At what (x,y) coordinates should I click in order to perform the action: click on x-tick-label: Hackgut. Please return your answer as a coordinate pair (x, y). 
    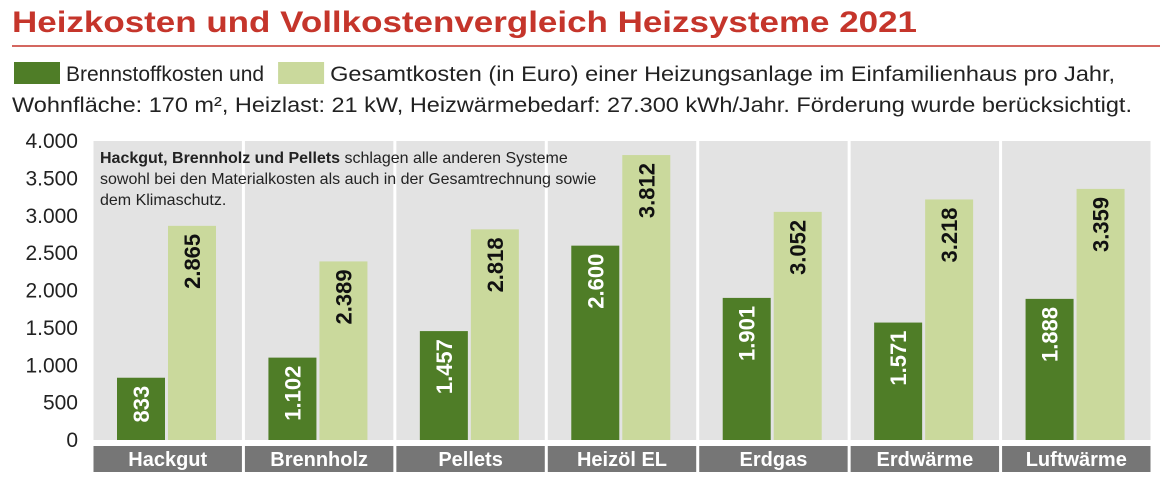
    Looking at the image, I should click on (167, 460).